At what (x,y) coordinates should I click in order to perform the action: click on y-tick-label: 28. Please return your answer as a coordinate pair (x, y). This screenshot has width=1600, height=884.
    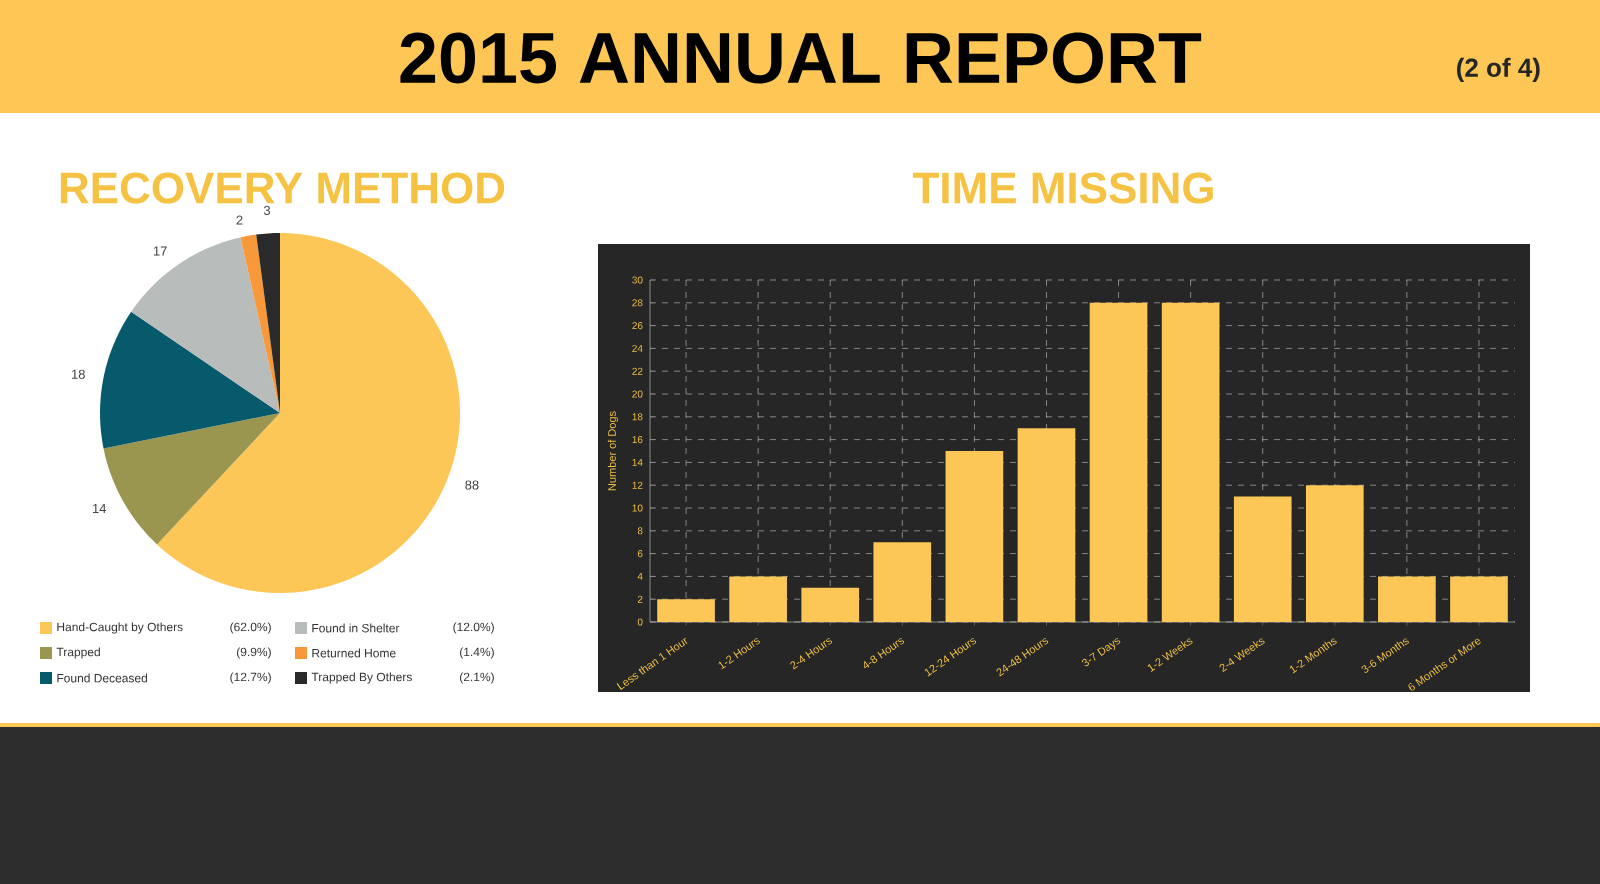
    Looking at the image, I should click on (637, 303).